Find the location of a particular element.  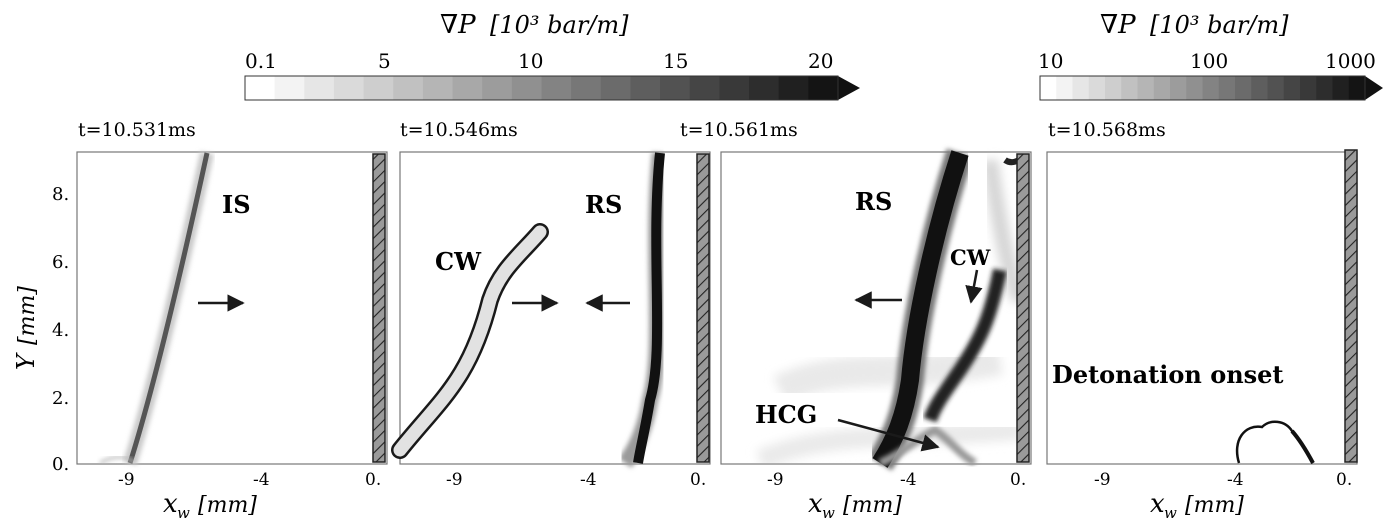

label-rs: RS is located at coordinates (603, 204).